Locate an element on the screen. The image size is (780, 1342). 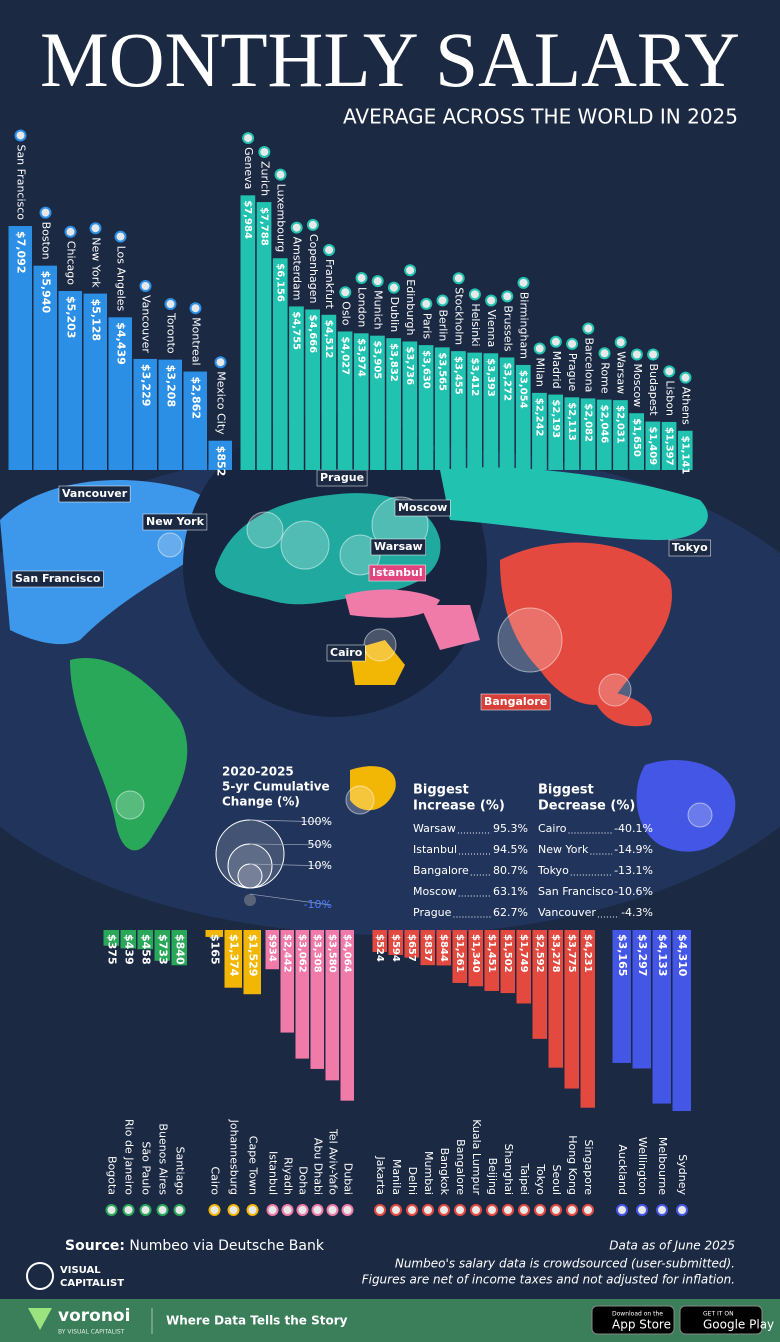
value-label: $934 is located at coordinates (272, 948).